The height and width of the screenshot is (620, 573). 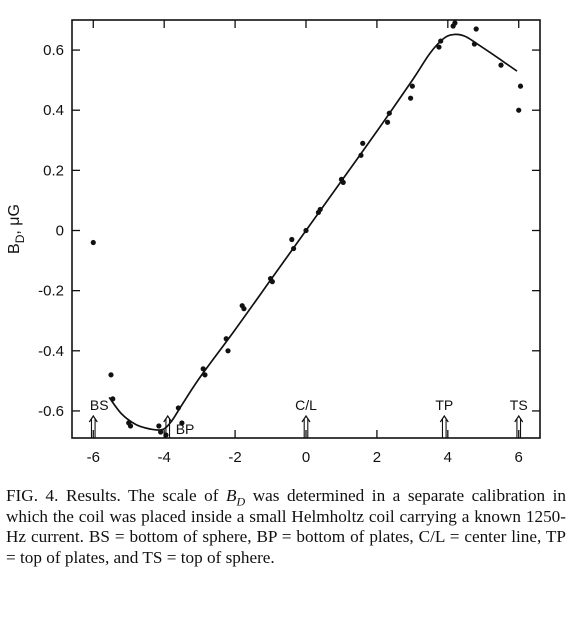 I want to click on x-tick-label: -2, so click(x=234, y=457).